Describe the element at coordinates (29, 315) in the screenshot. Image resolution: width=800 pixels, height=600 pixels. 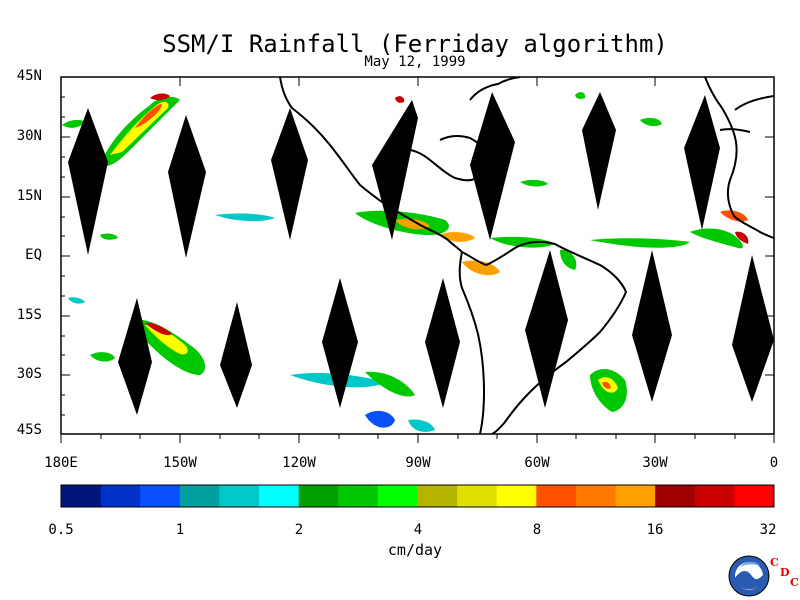
I see `lat-label-15s: 15S` at that location.